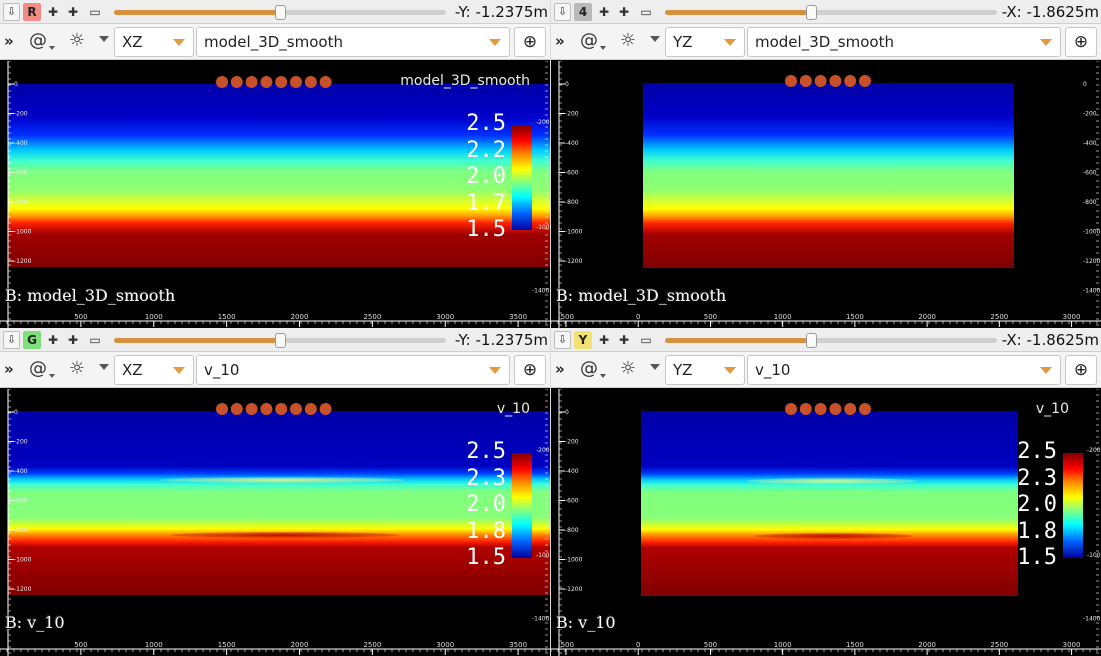  What do you see at coordinates (824, 42) in the screenshot?
I see `dataset-select-value: model_3D_smooth` at bounding box center [824, 42].